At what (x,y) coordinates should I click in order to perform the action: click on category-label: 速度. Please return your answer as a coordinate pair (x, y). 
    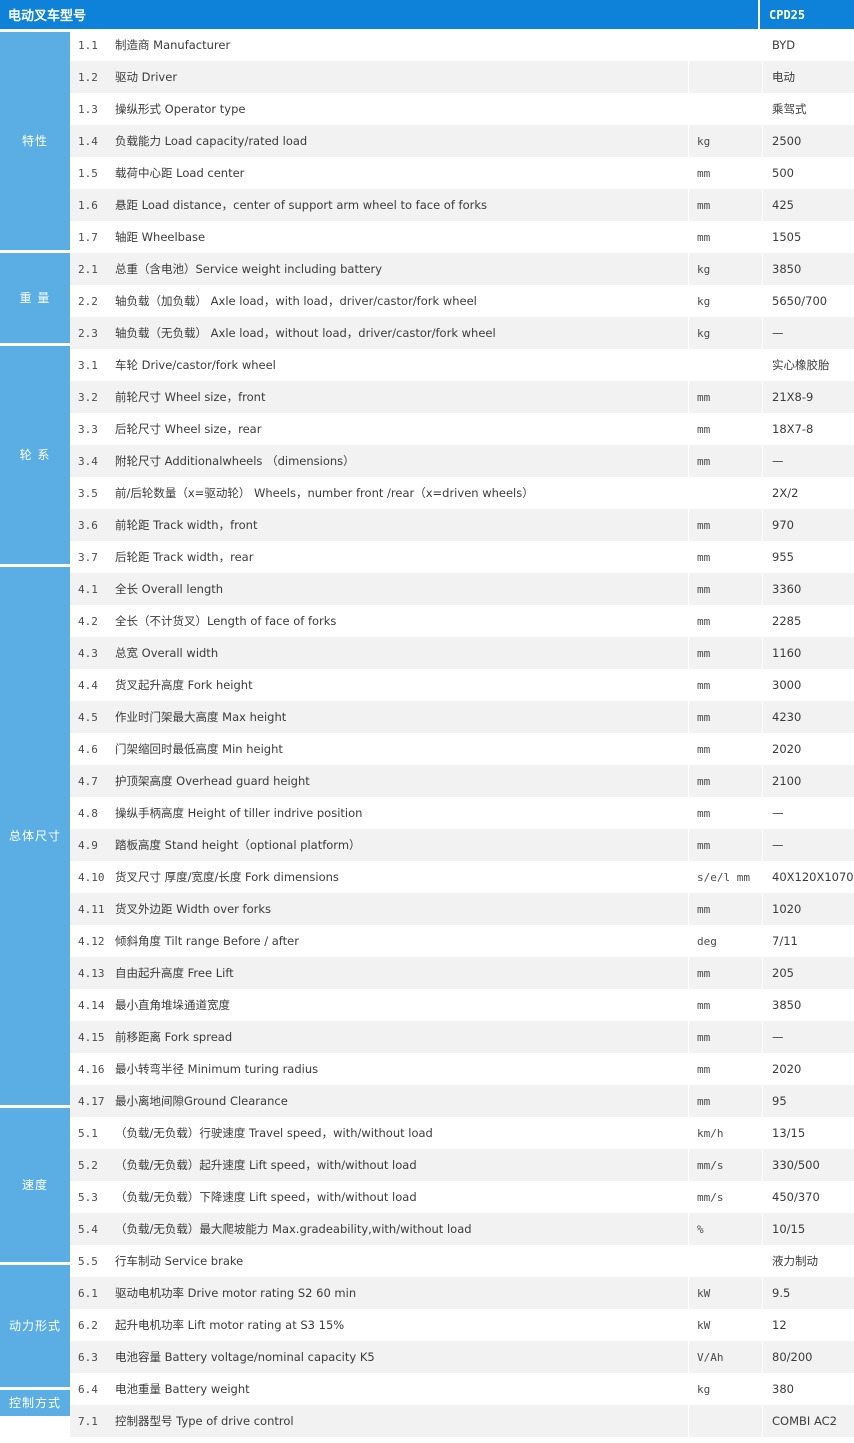
    Looking at the image, I should click on (34, 1184).